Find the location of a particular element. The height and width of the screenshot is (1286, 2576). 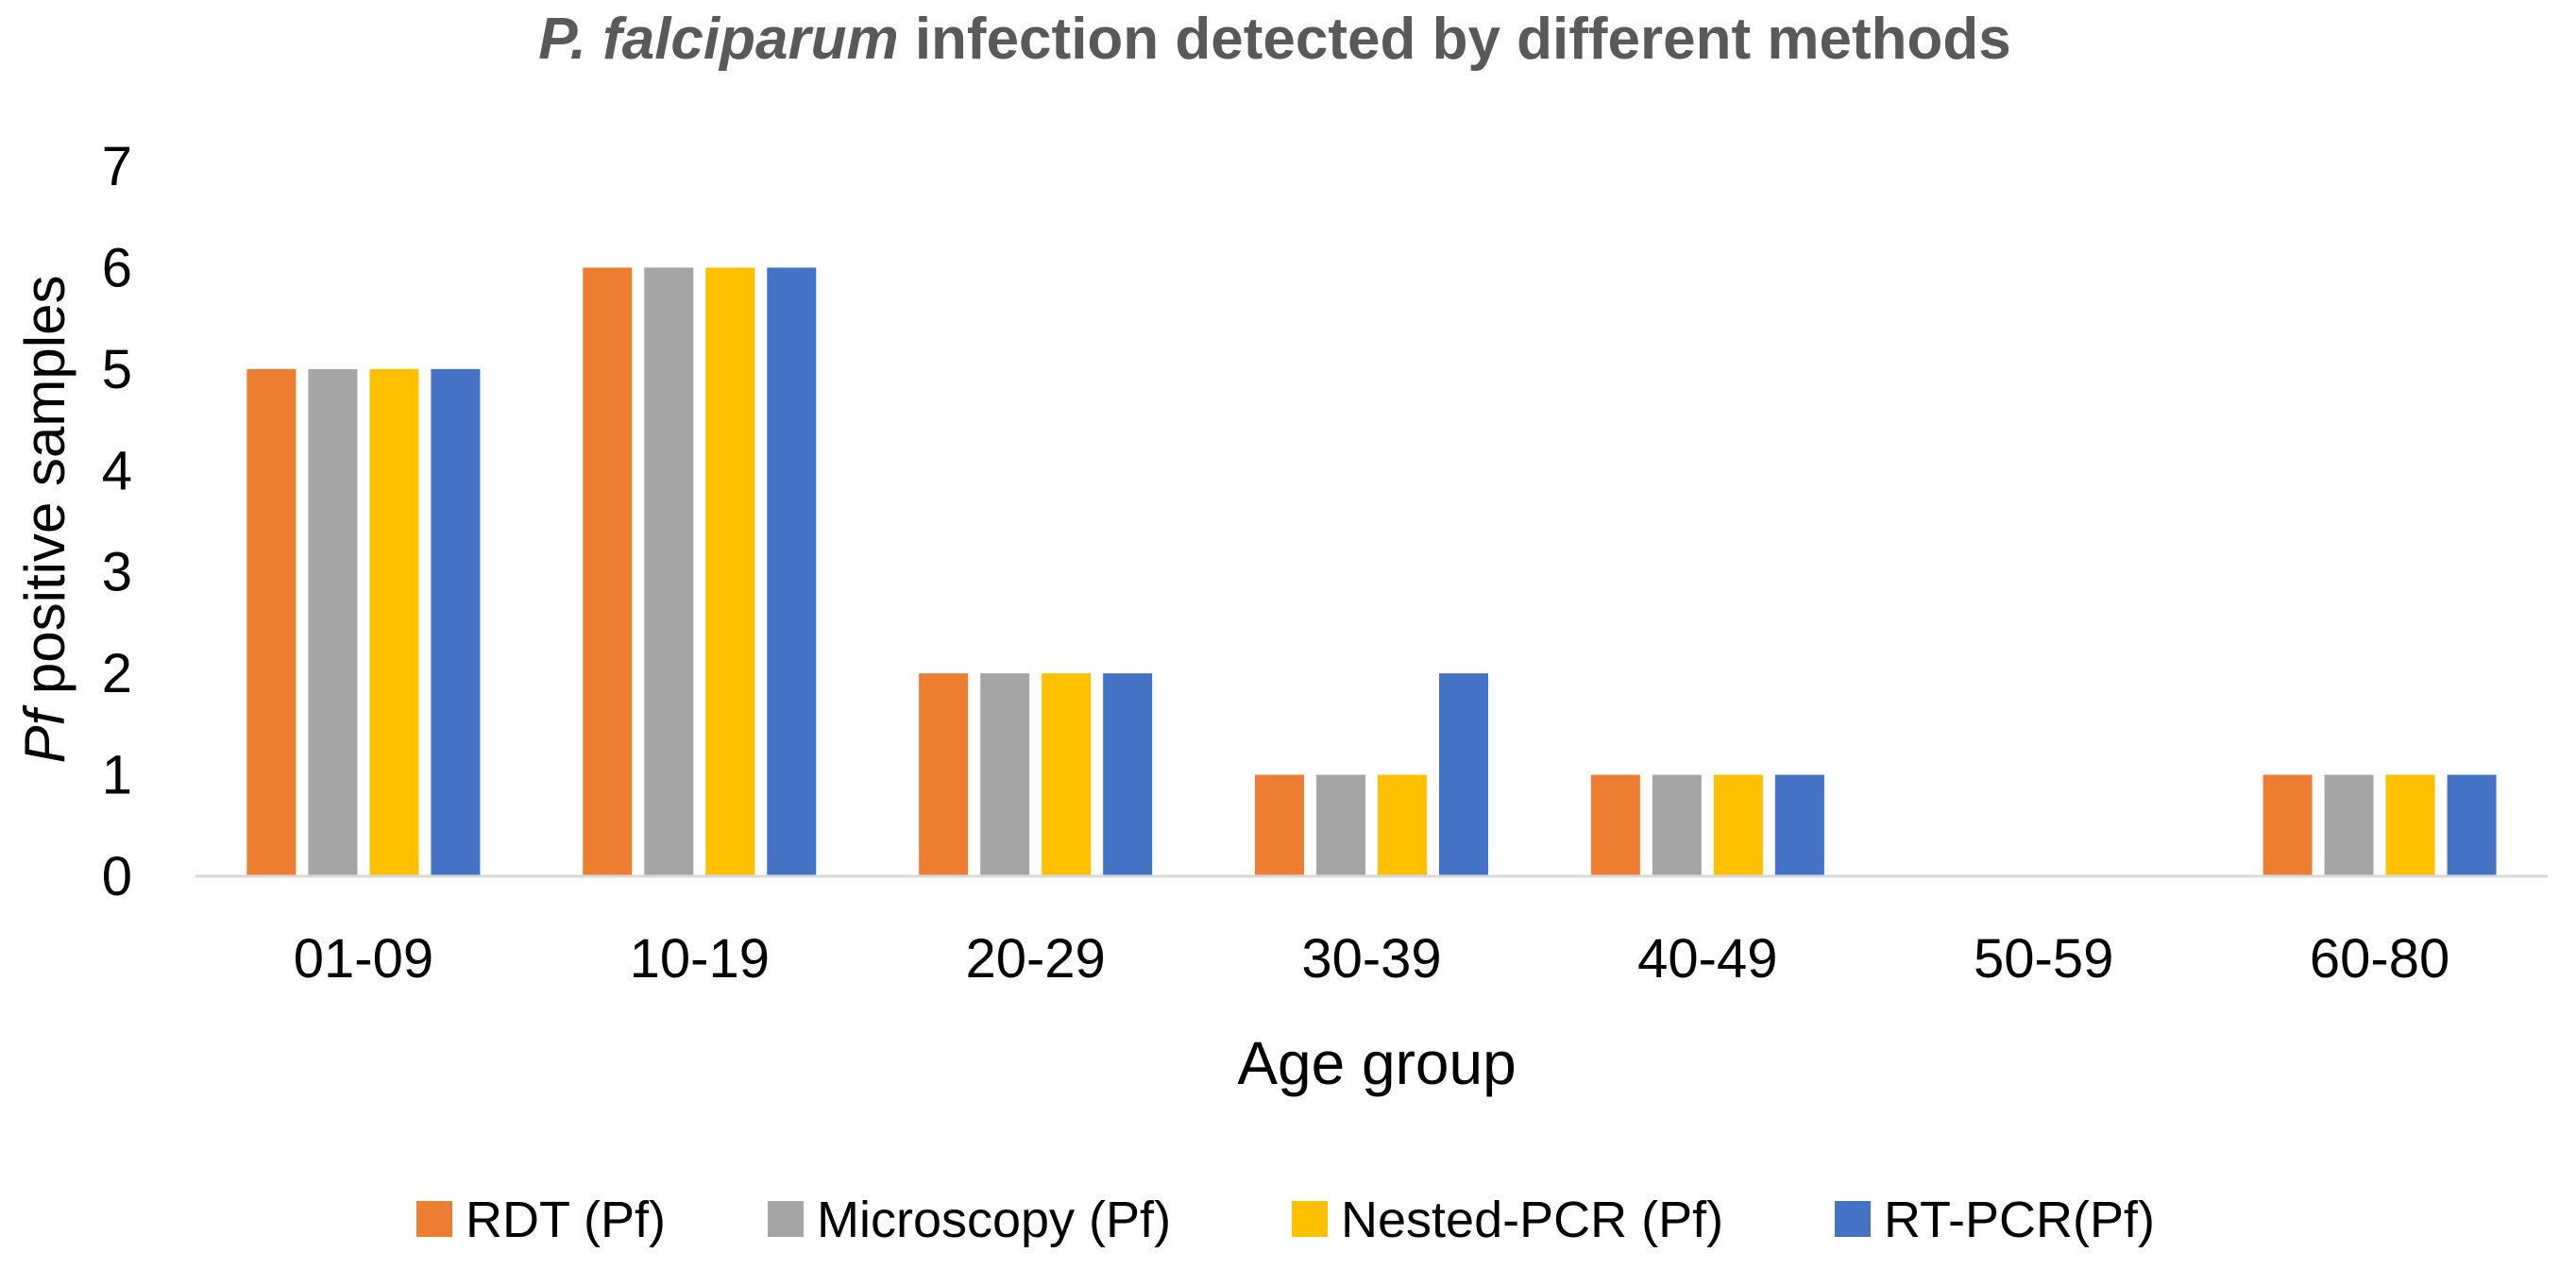

y-axis-label: Pf positive samples is located at coordinates (44, 520).